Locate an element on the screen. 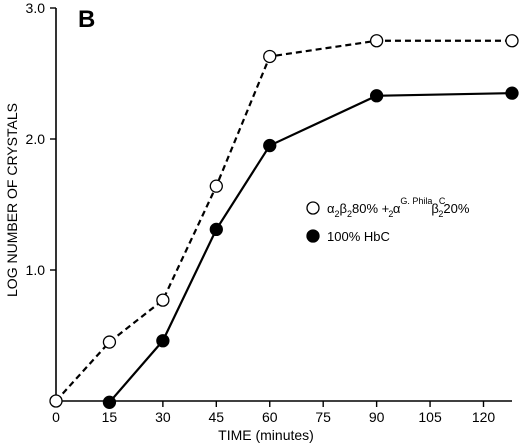 This screenshot has height=447, width=520. y-axis-label: LOG NUMBER OF CRYSTALS is located at coordinates (12, 200).